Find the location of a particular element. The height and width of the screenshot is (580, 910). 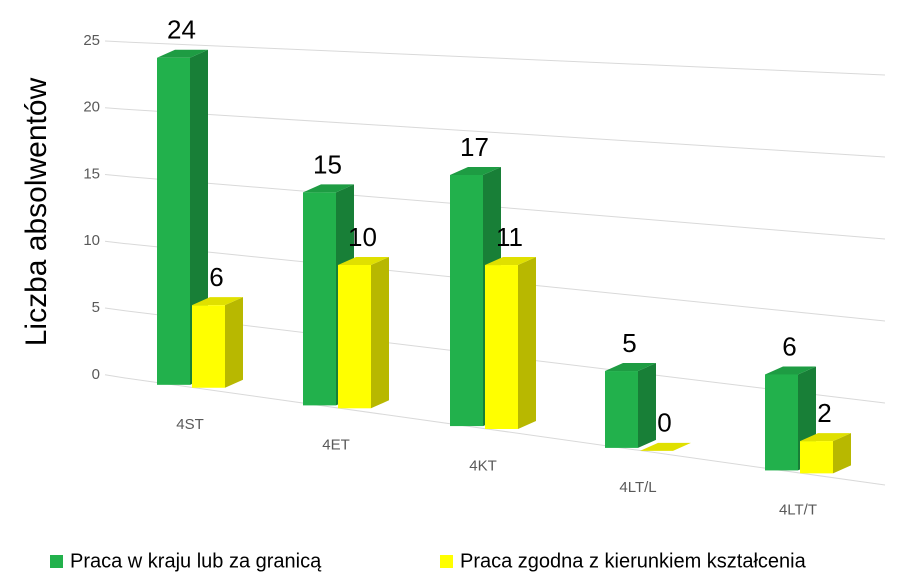

y-tick-label: 25 is located at coordinates (91, 40).